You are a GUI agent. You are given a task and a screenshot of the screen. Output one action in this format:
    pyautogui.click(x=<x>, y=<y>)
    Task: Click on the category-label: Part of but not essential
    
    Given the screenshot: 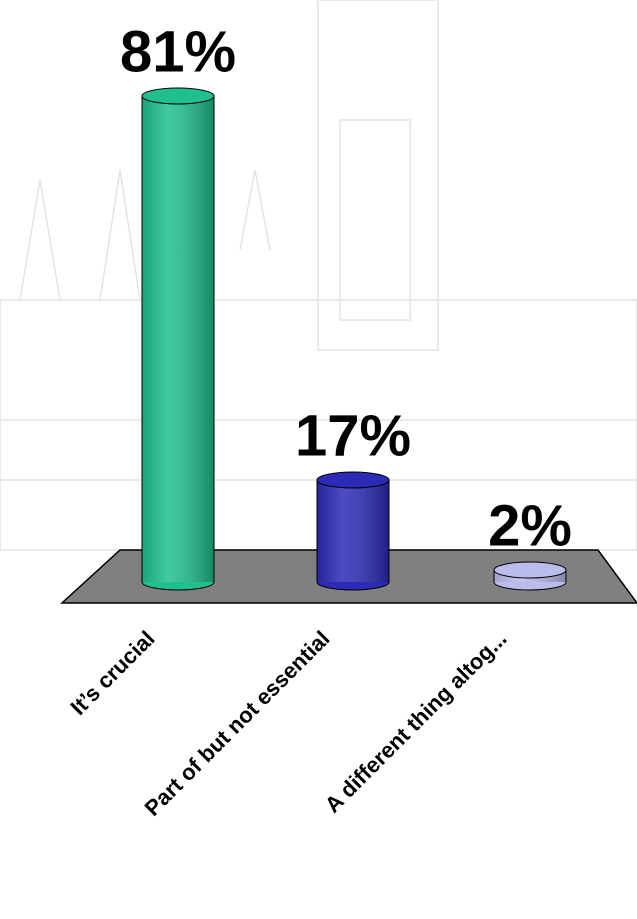 What is the action you would take?
    pyautogui.click(x=237, y=723)
    